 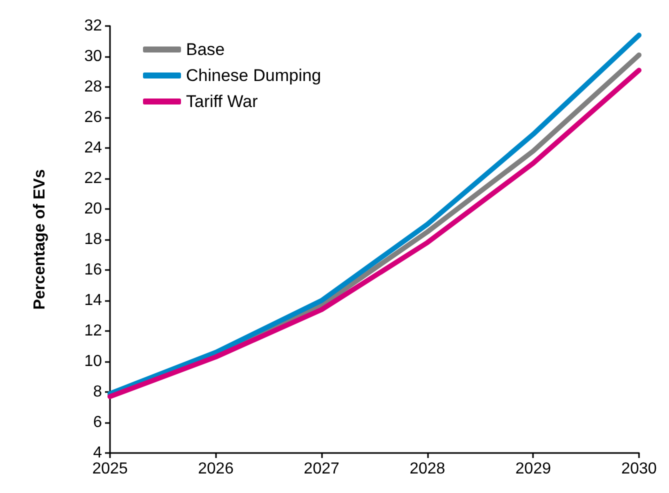 What do you see at coordinates (93, 117) in the screenshot?
I see `y-tick-label: 26` at bounding box center [93, 117].